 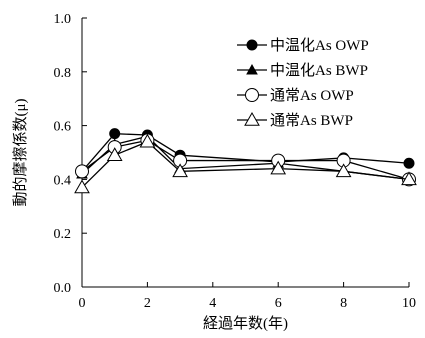 I want to click on legend-label: 通常As BWP, so click(x=311, y=120).